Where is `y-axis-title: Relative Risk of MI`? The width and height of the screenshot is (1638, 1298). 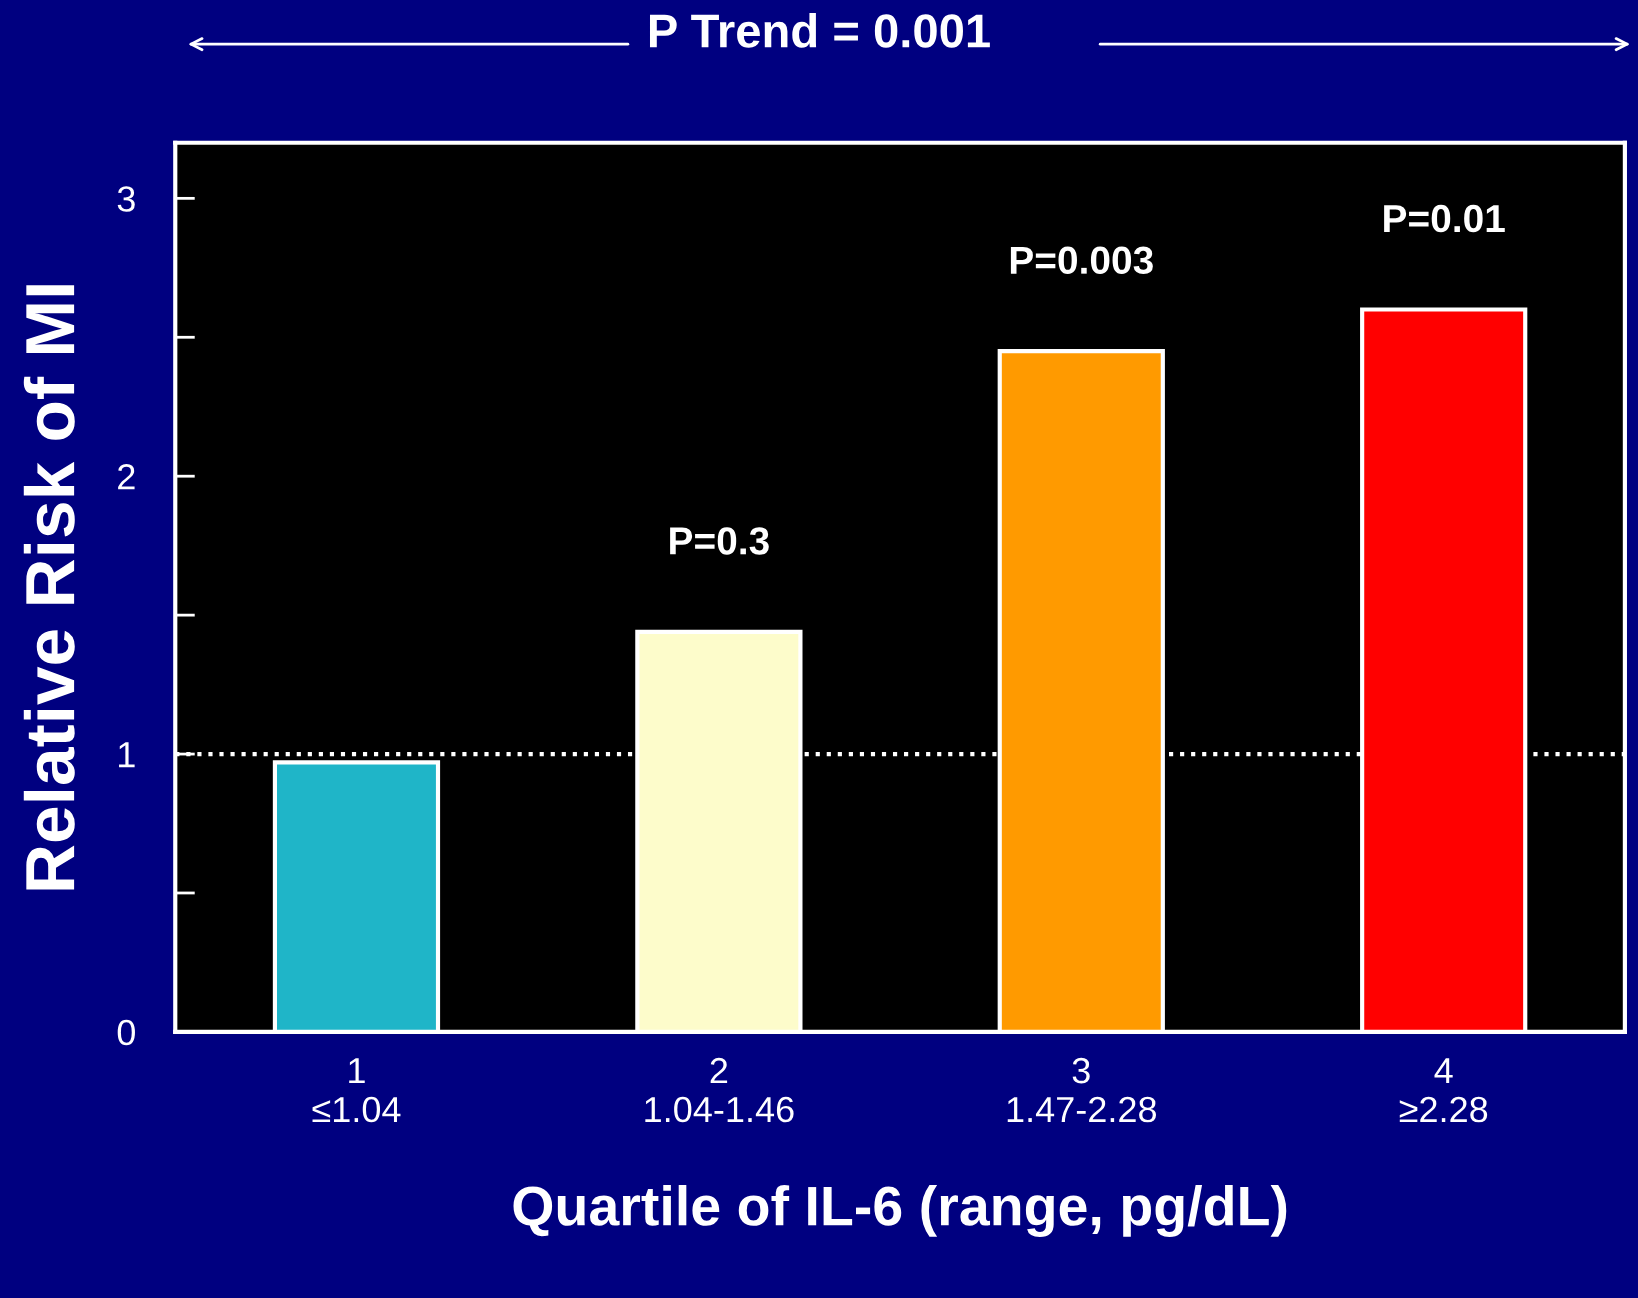
y-axis-title: Relative Risk of MI is located at coordinates (49, 587).